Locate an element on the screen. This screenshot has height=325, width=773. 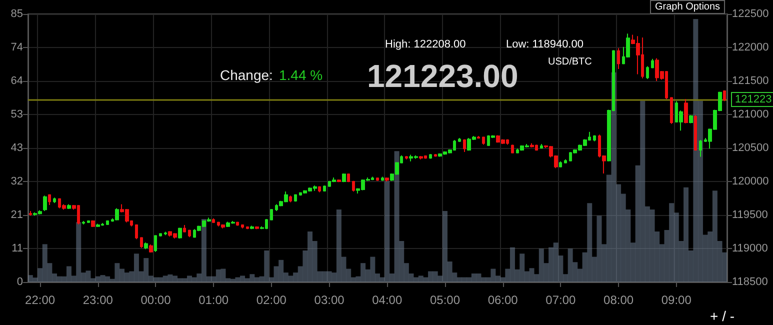
text: Graph Options is located at coordinates (687, 7).